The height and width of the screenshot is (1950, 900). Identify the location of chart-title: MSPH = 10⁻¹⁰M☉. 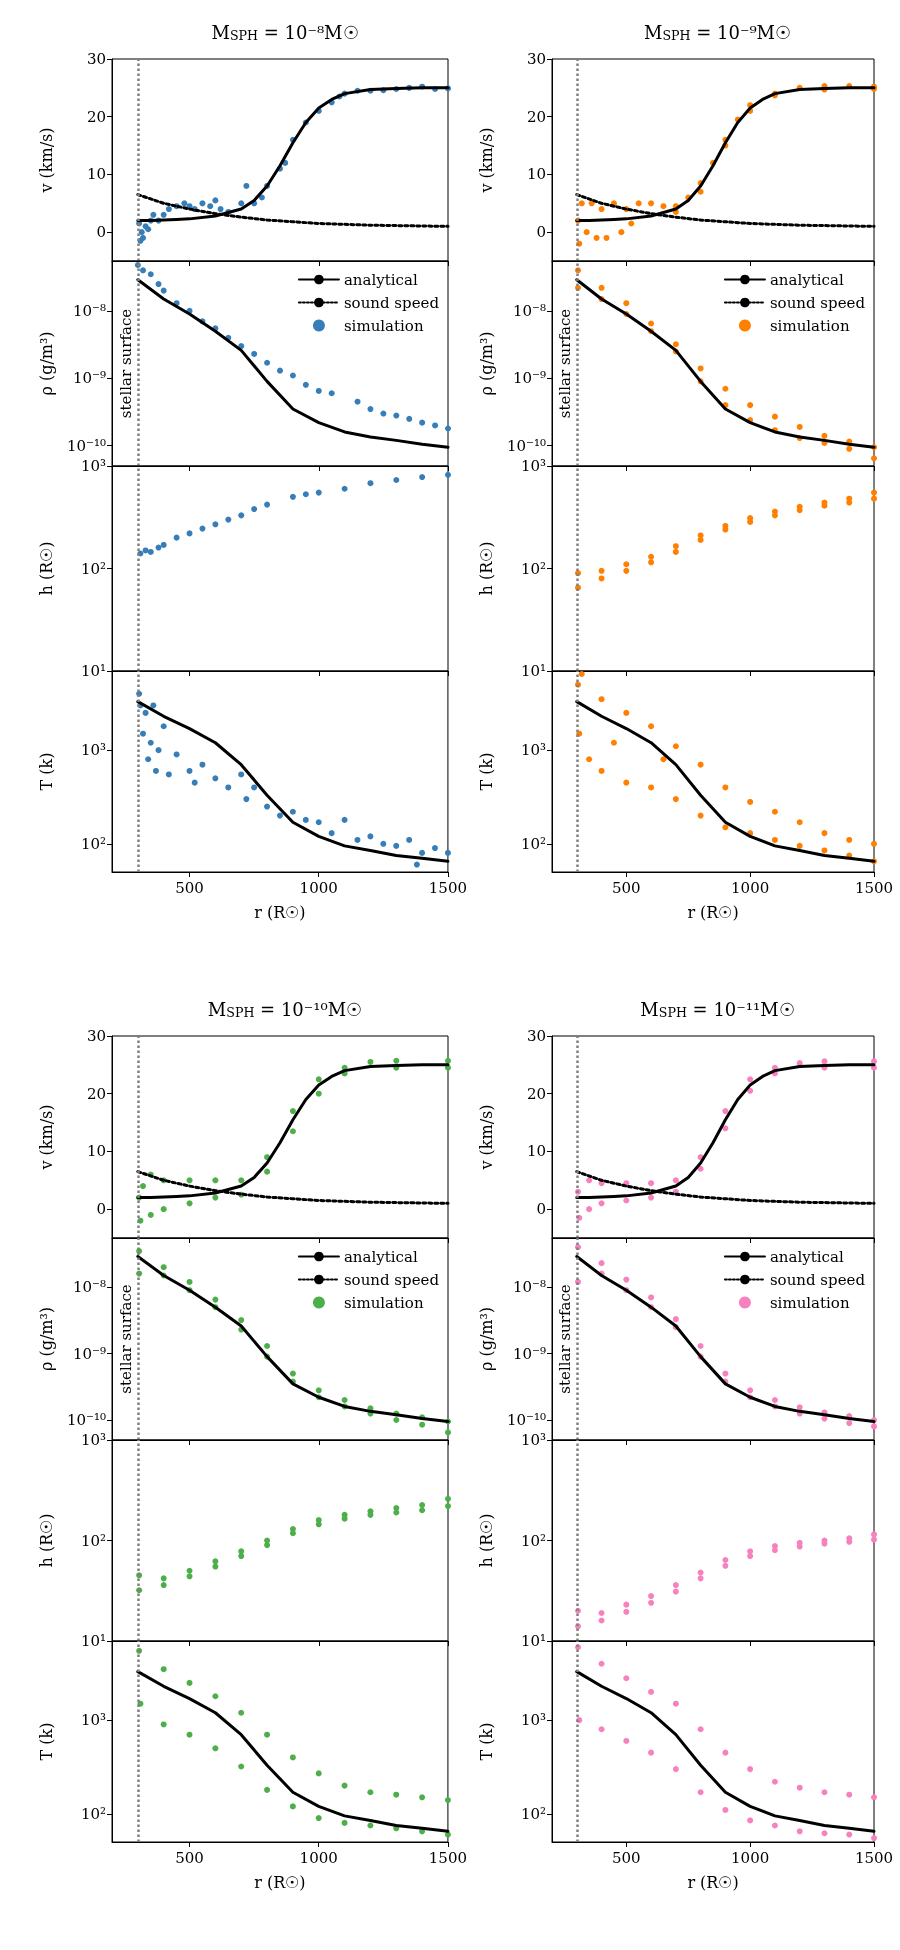
(285, 1009).